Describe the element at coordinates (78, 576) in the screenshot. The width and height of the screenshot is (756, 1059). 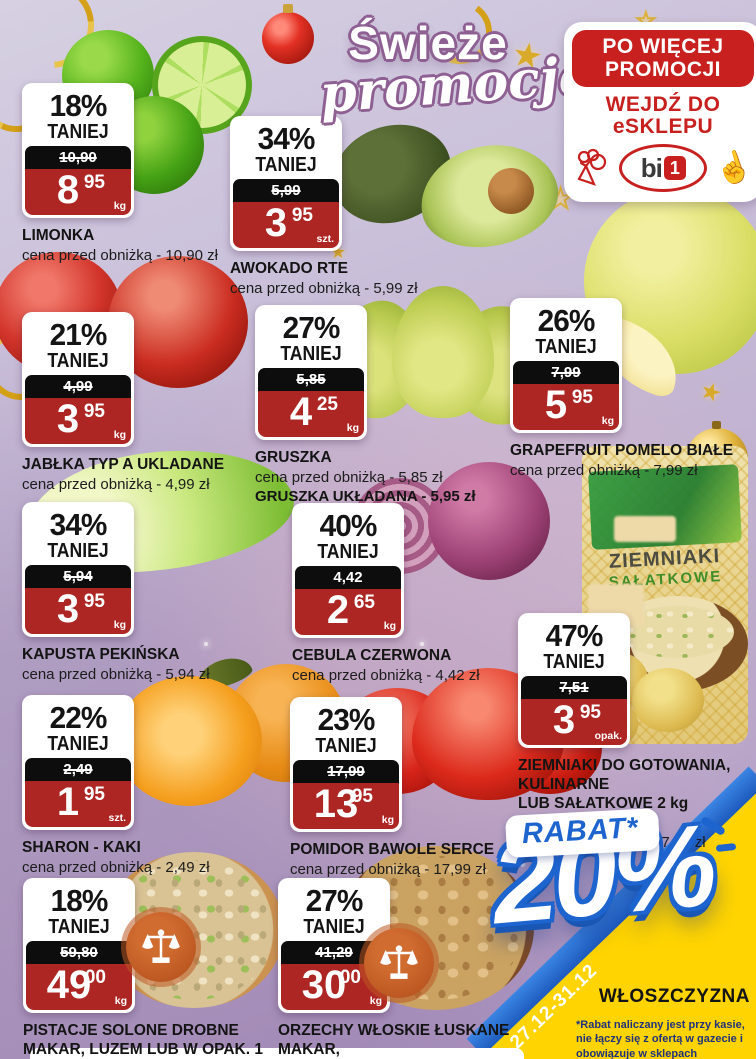
I see `old-price: 5,94` at that location.